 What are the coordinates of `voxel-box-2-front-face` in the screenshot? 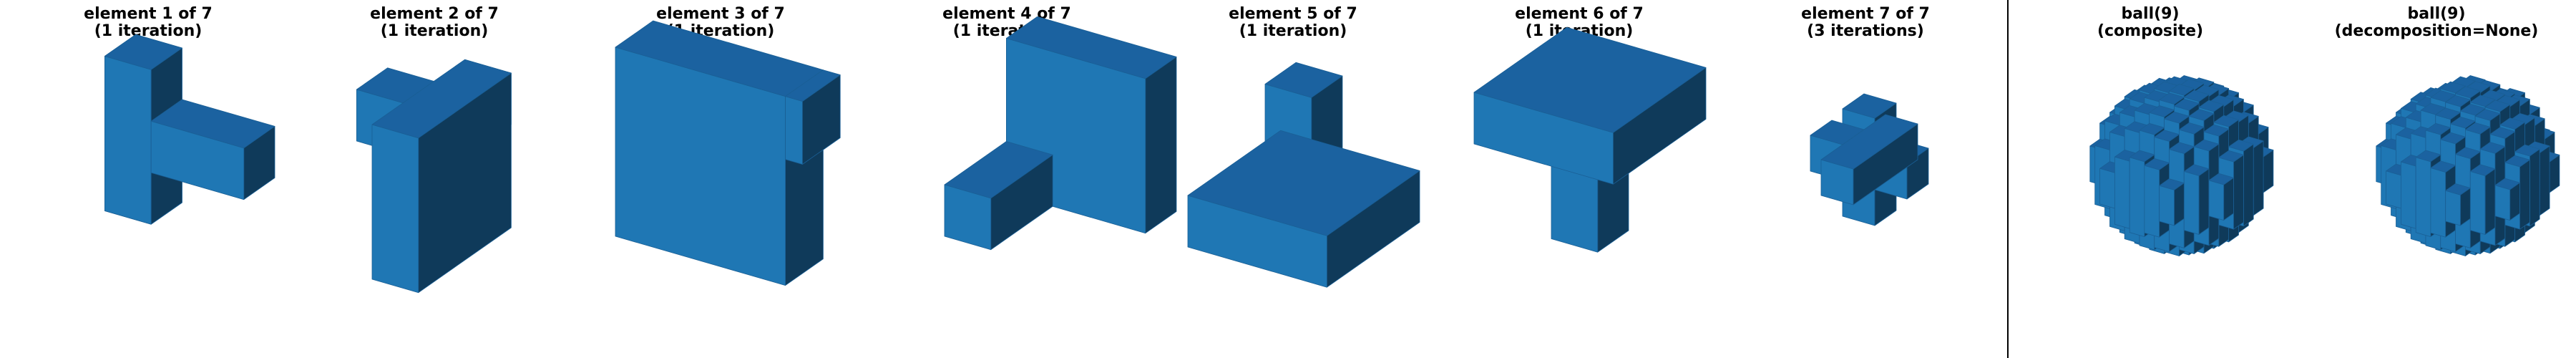 It's located at (395, 209).